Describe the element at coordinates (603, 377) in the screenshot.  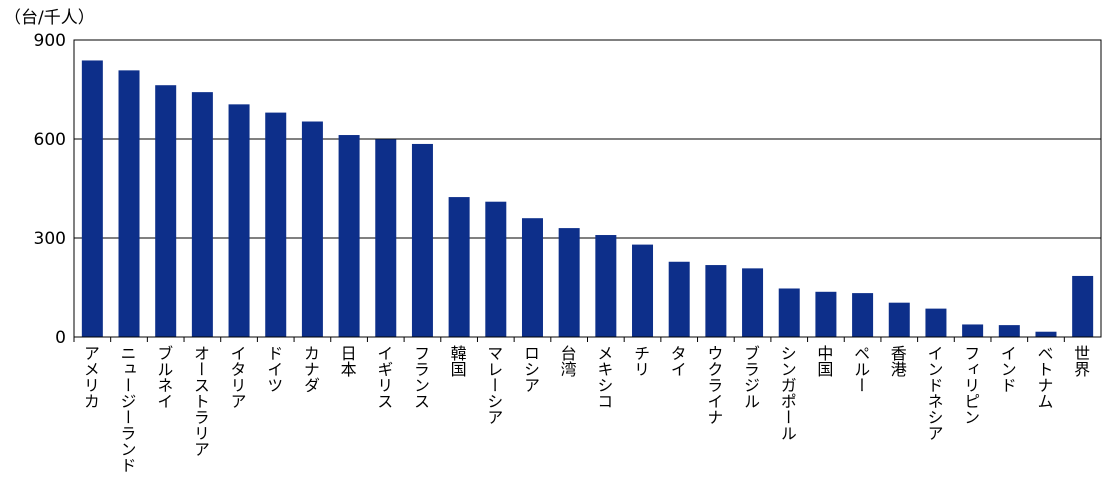
I see `x-tick-label: メキシコ` at that location.